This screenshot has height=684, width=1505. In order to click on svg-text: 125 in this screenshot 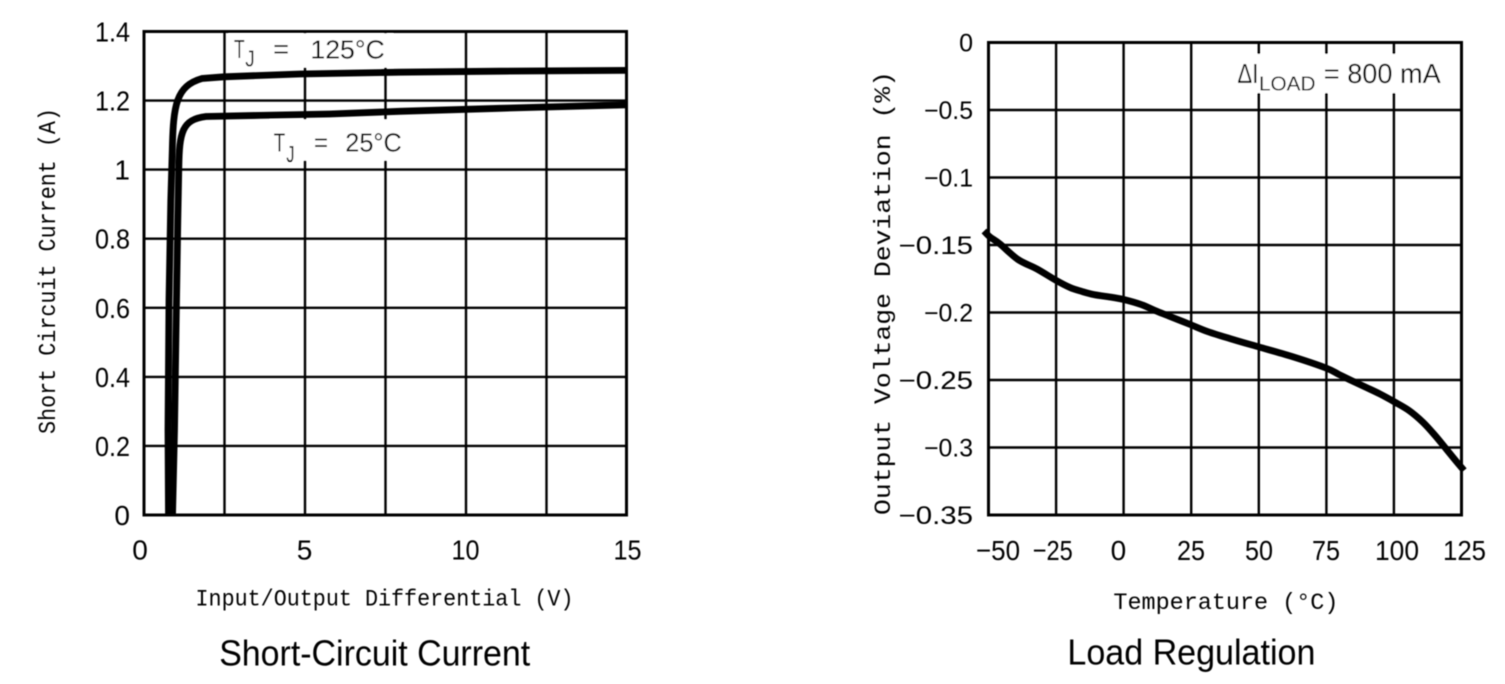, I will do `click(1464, 550)`.